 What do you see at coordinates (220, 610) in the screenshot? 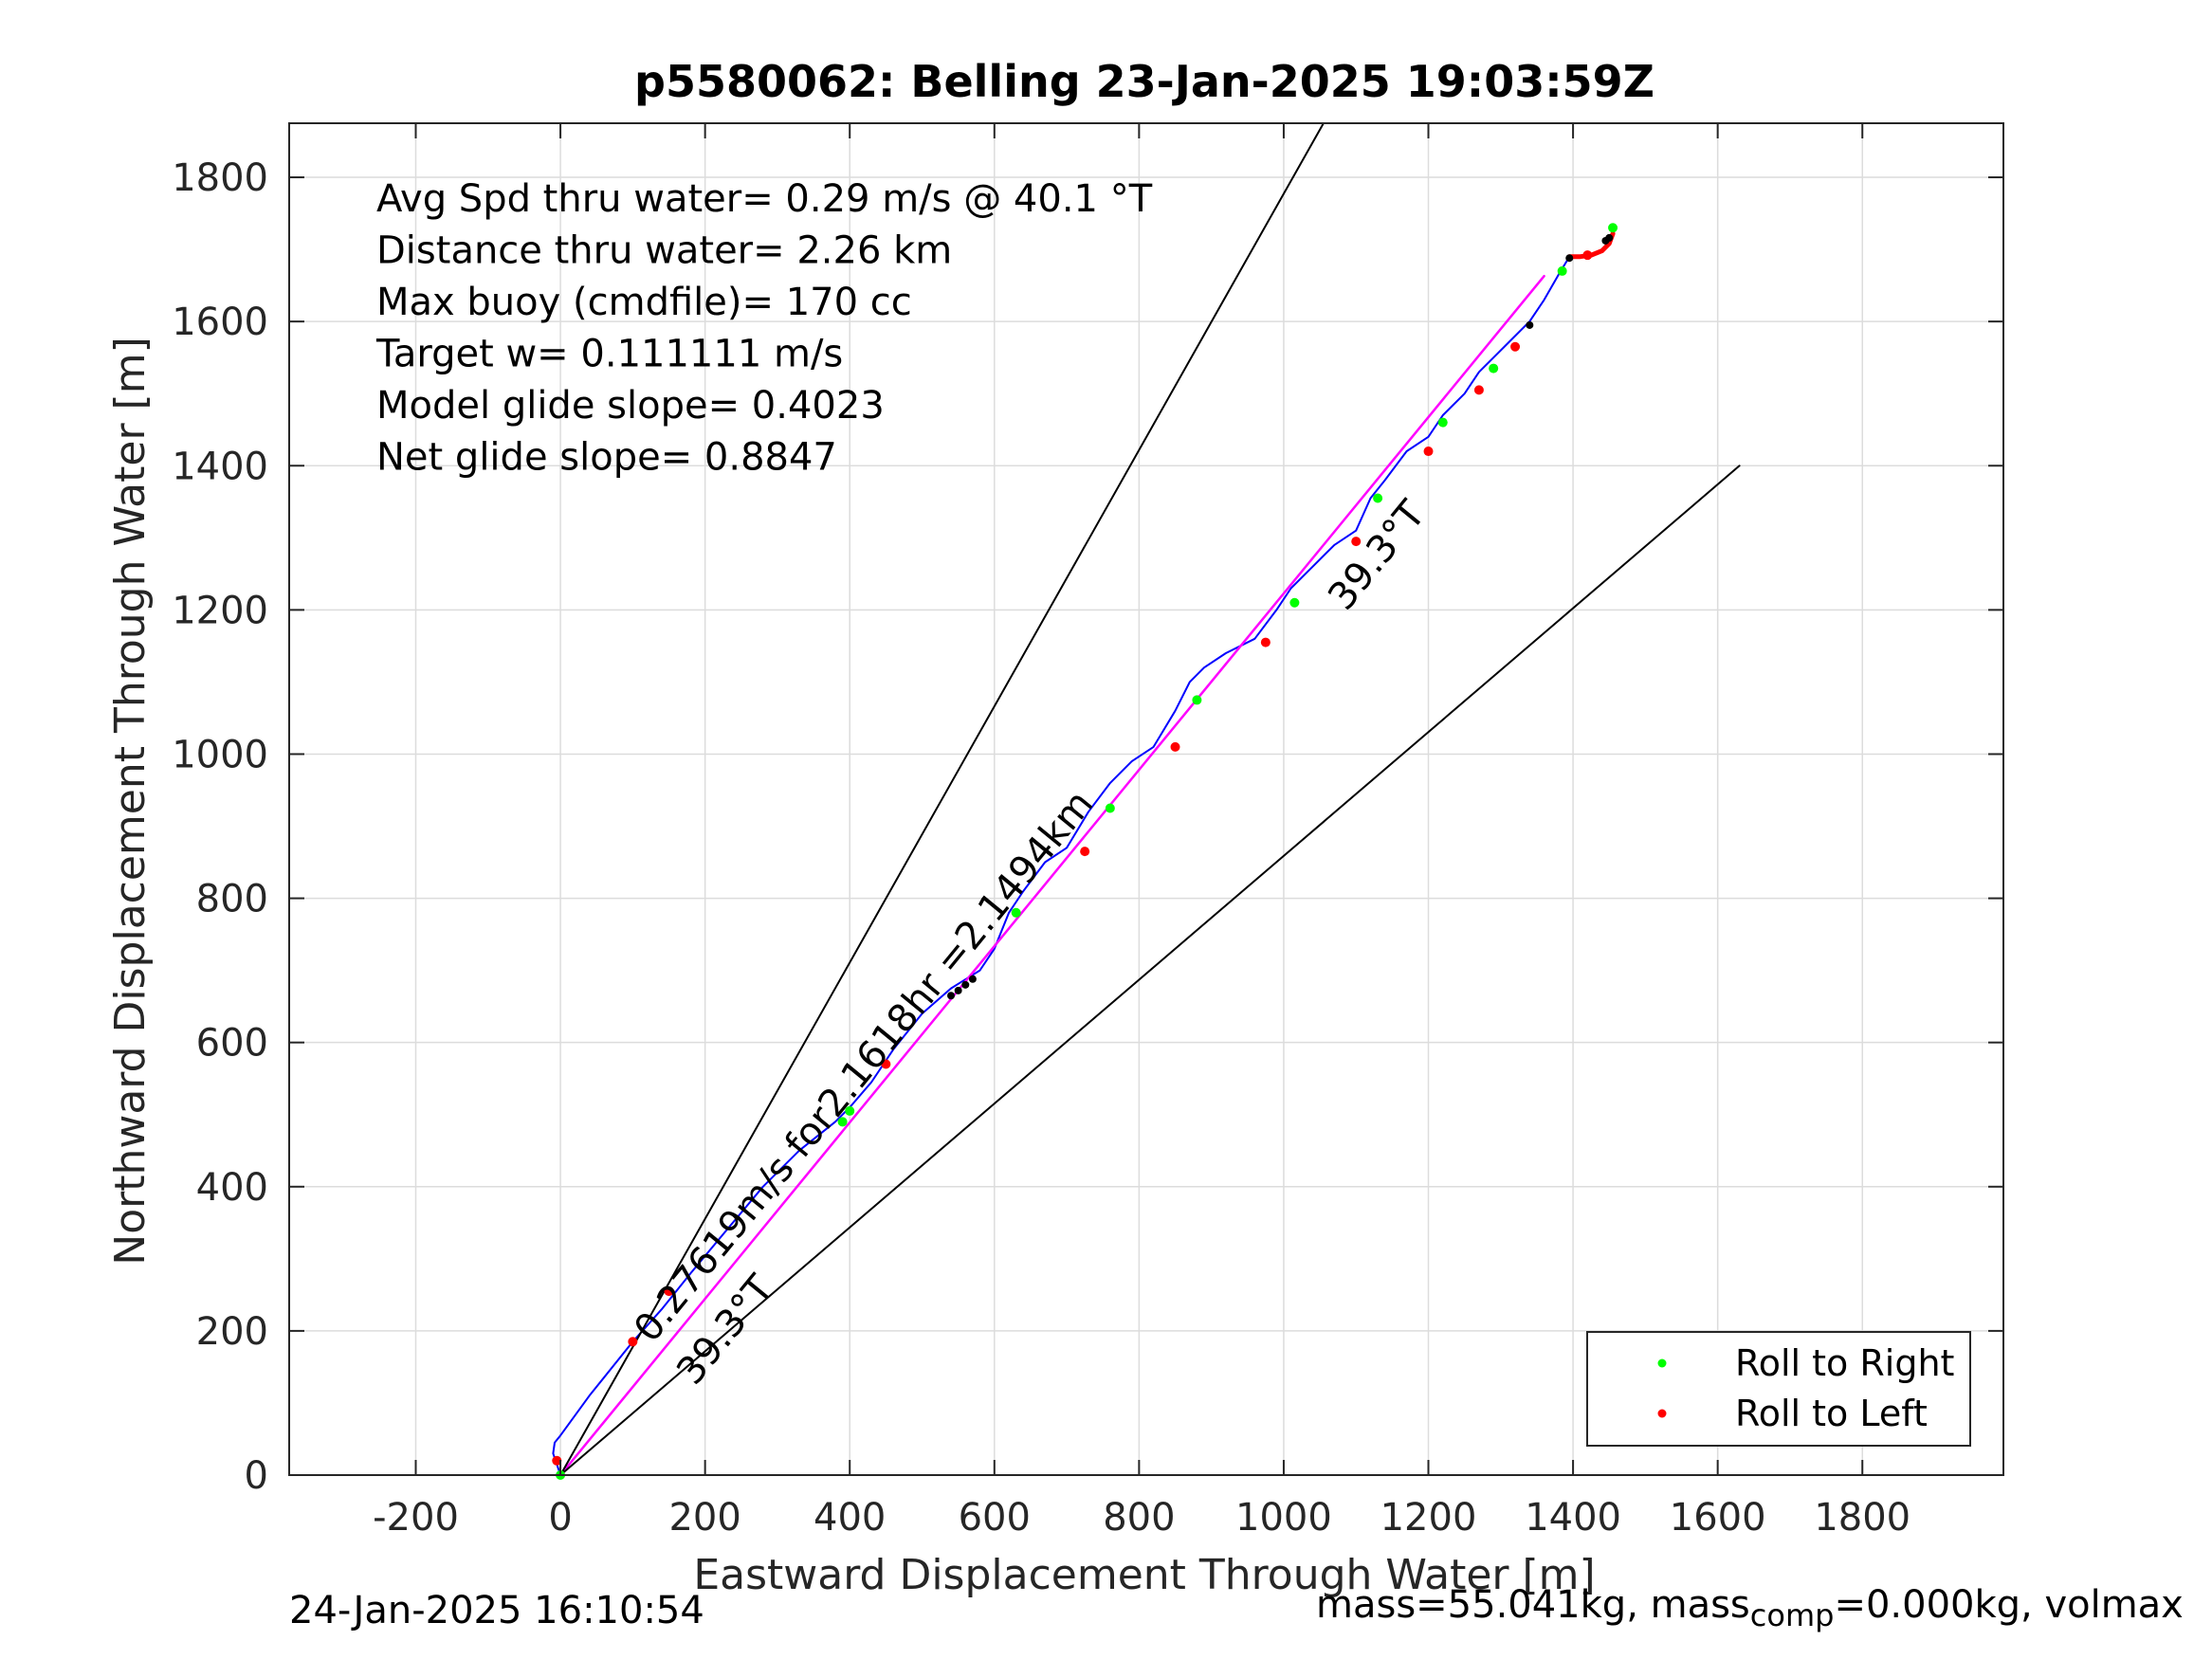
I see `y-tick-label: 1200` at bounding box center [220, 610].